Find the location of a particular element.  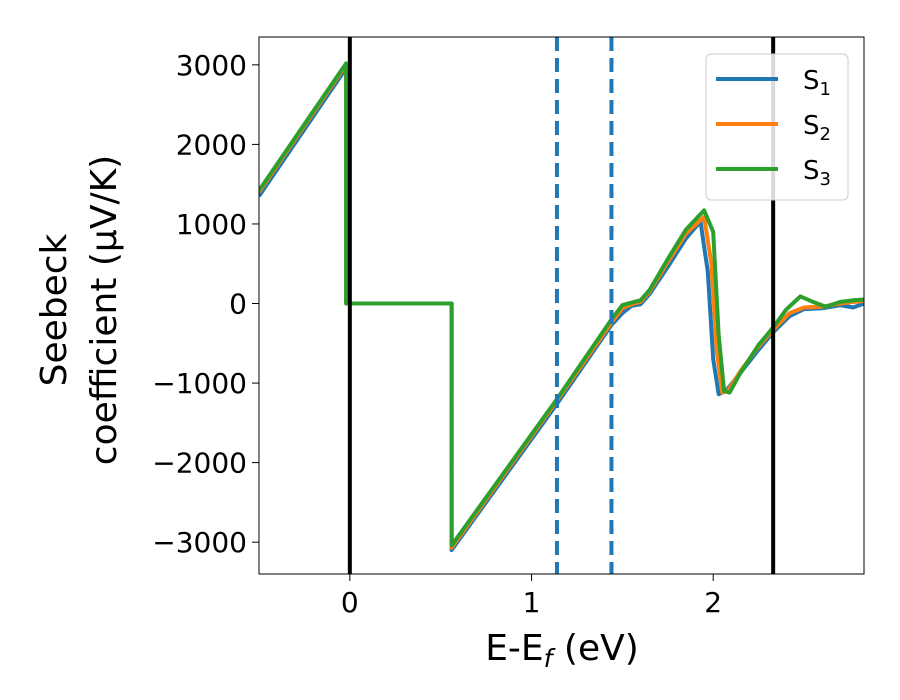

y-tick-label: 0 is located at coordinates (238, 304).